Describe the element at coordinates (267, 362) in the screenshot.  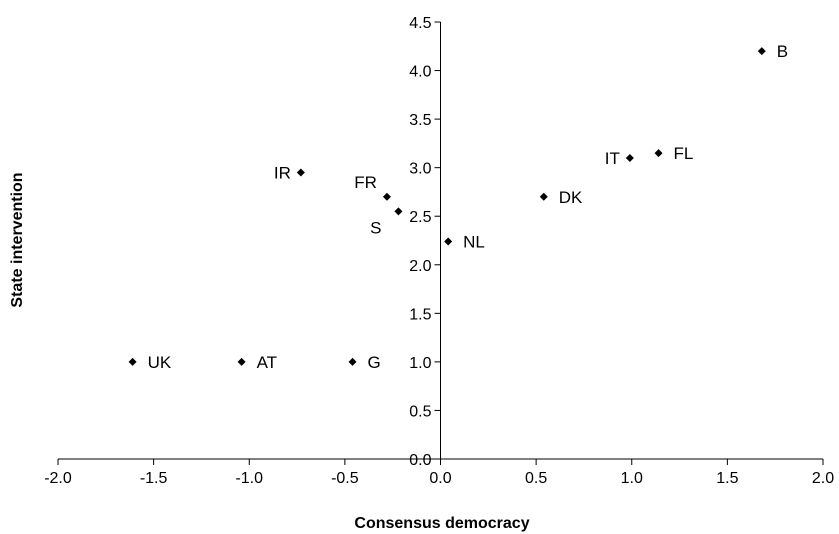
I see `point-label: AT` at that location.